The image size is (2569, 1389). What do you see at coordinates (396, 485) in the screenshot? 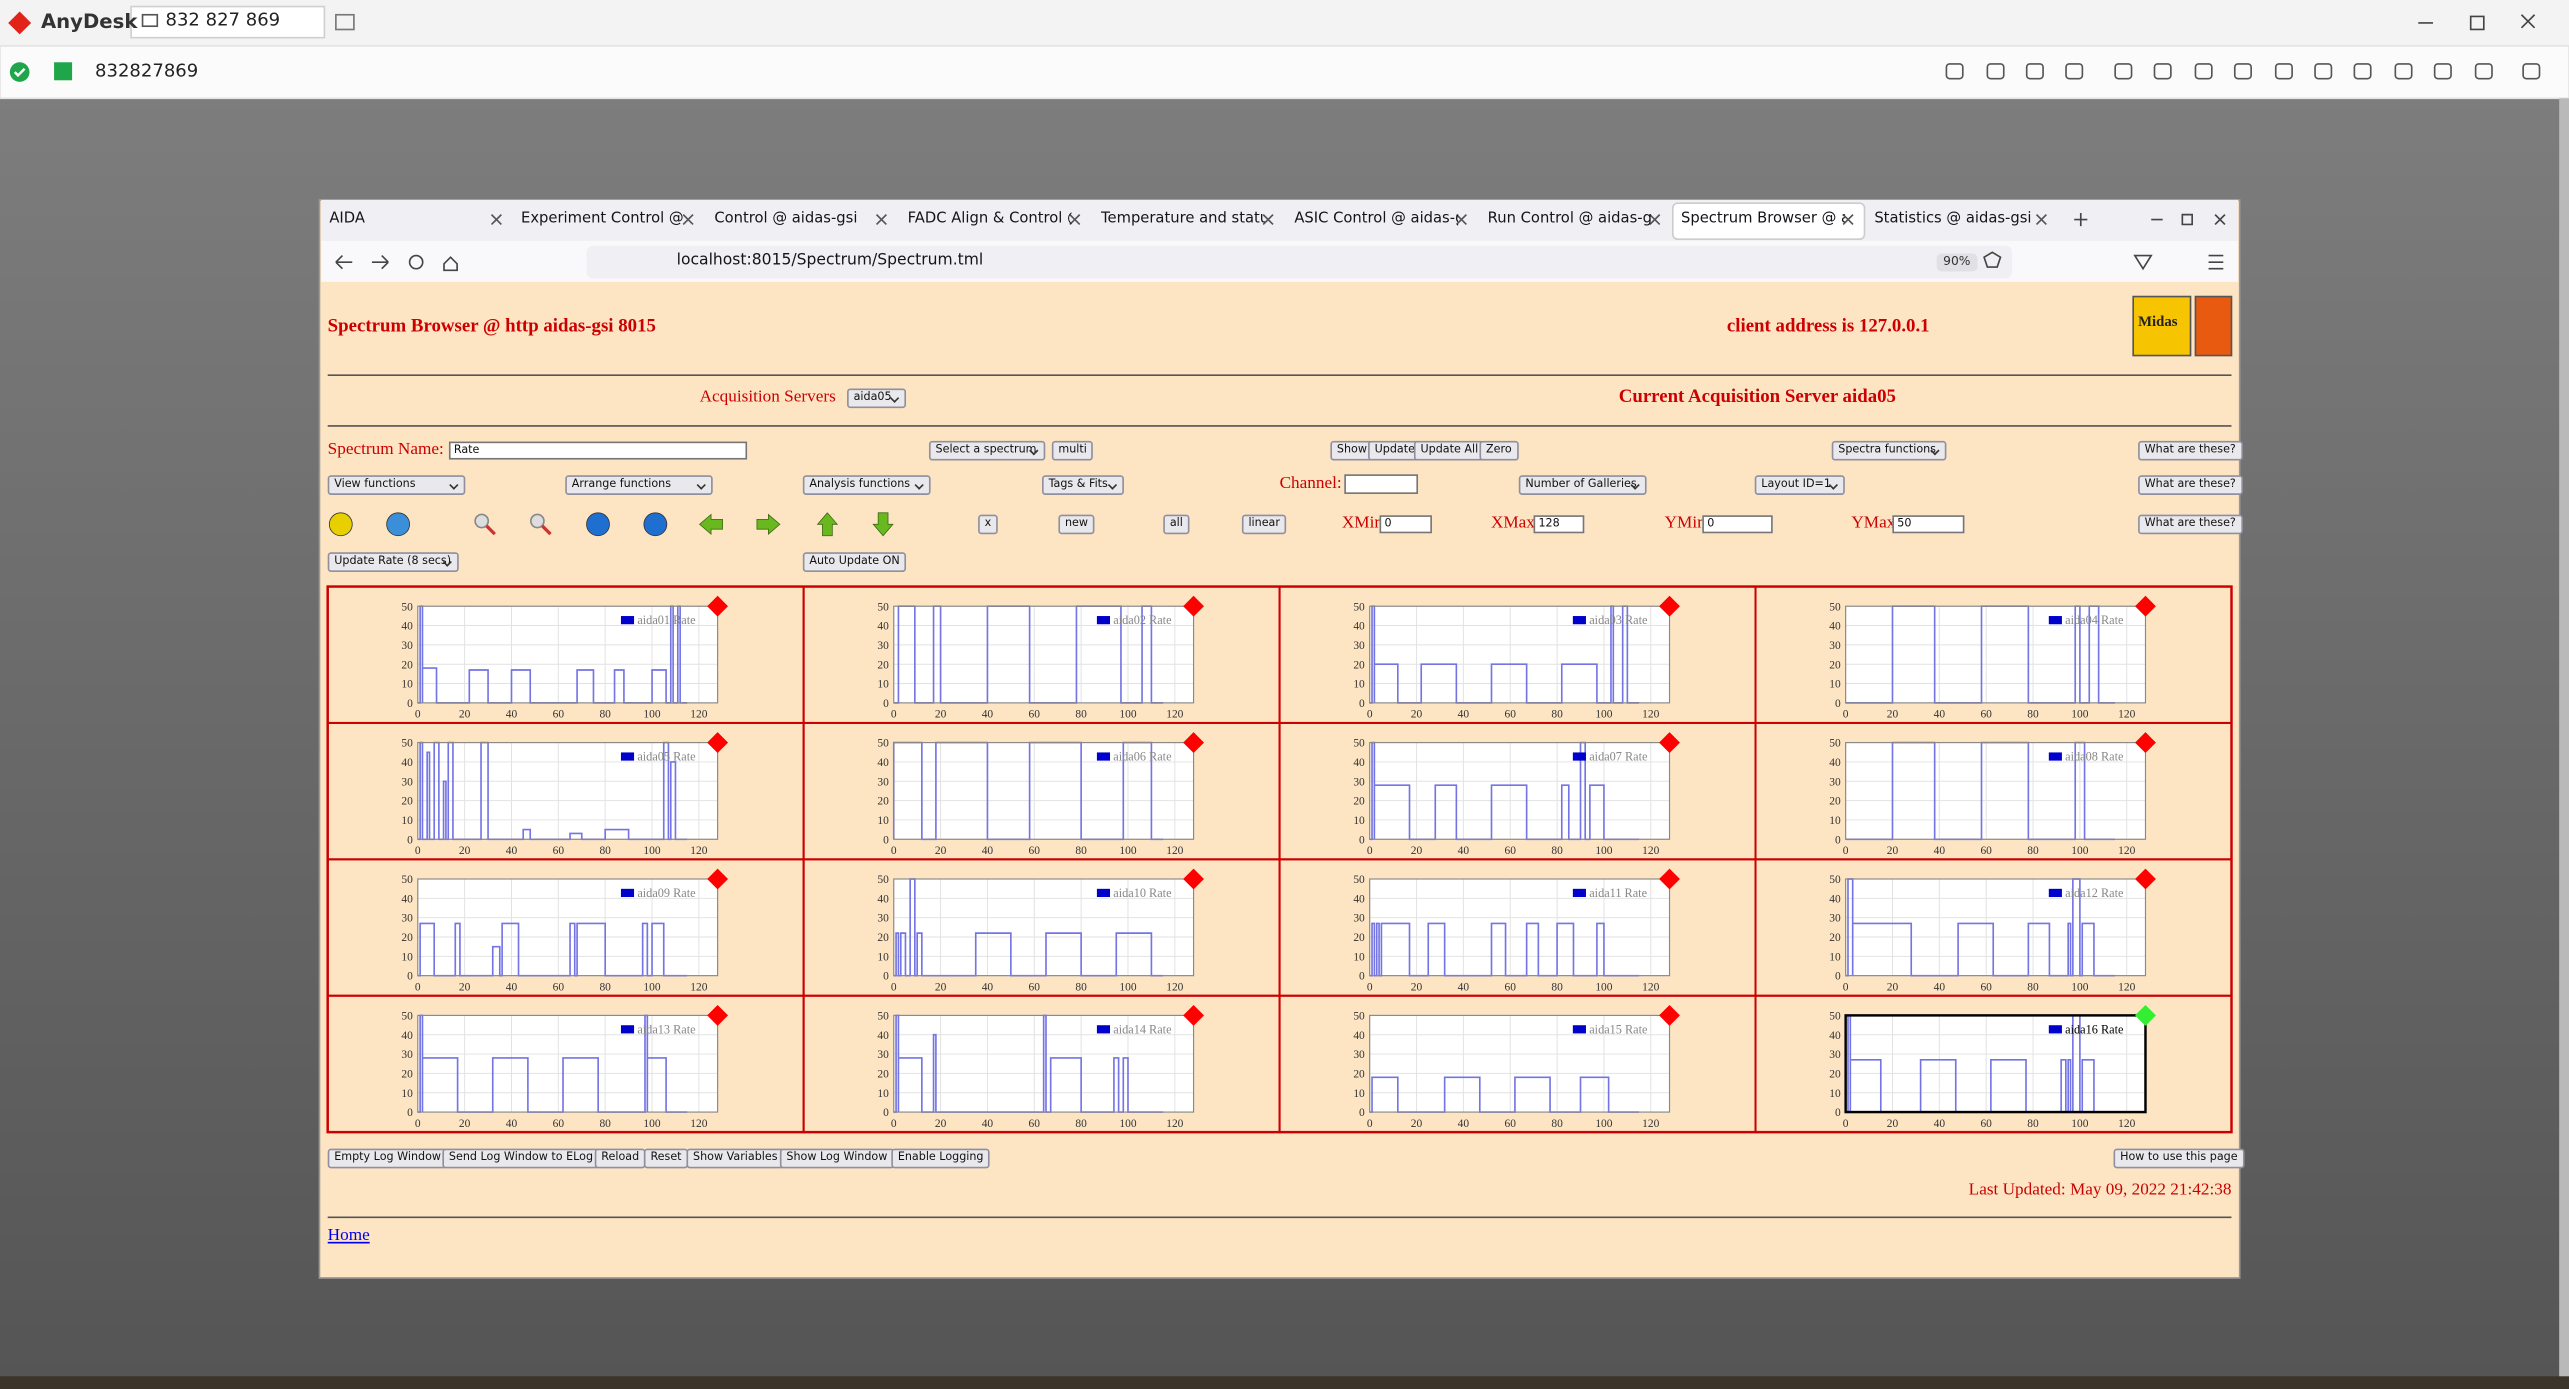
I see `menu-select: View functions` at bounding box center [396, 485].